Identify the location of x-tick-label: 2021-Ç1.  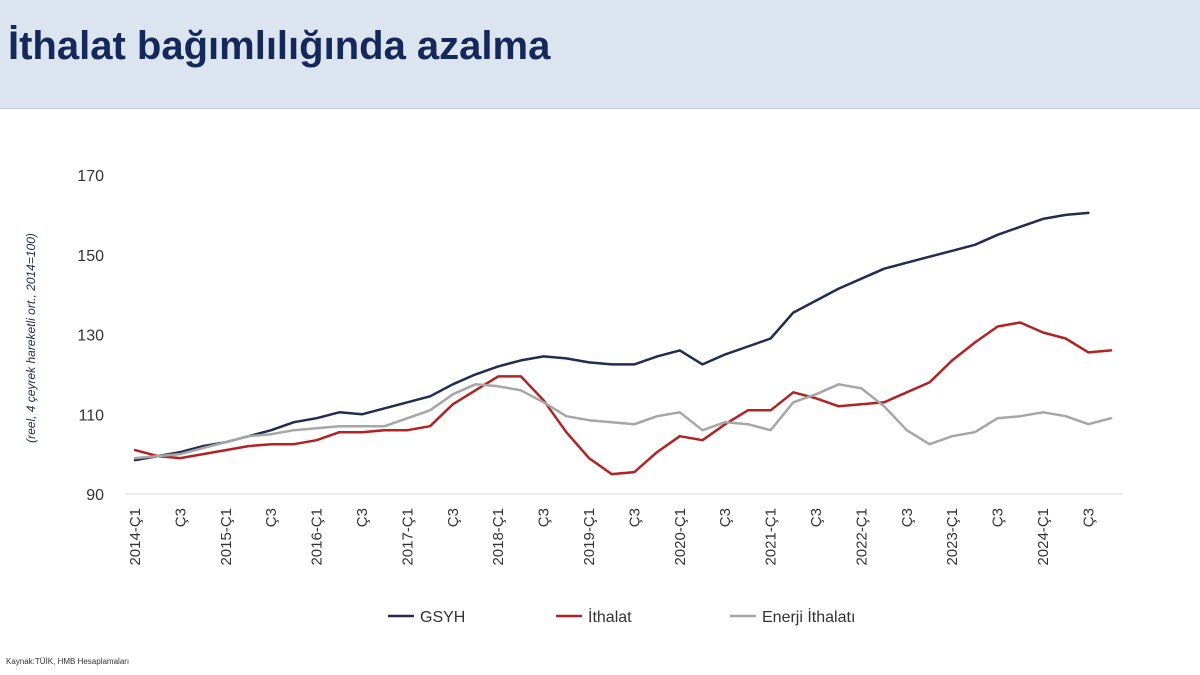
(771, 537).